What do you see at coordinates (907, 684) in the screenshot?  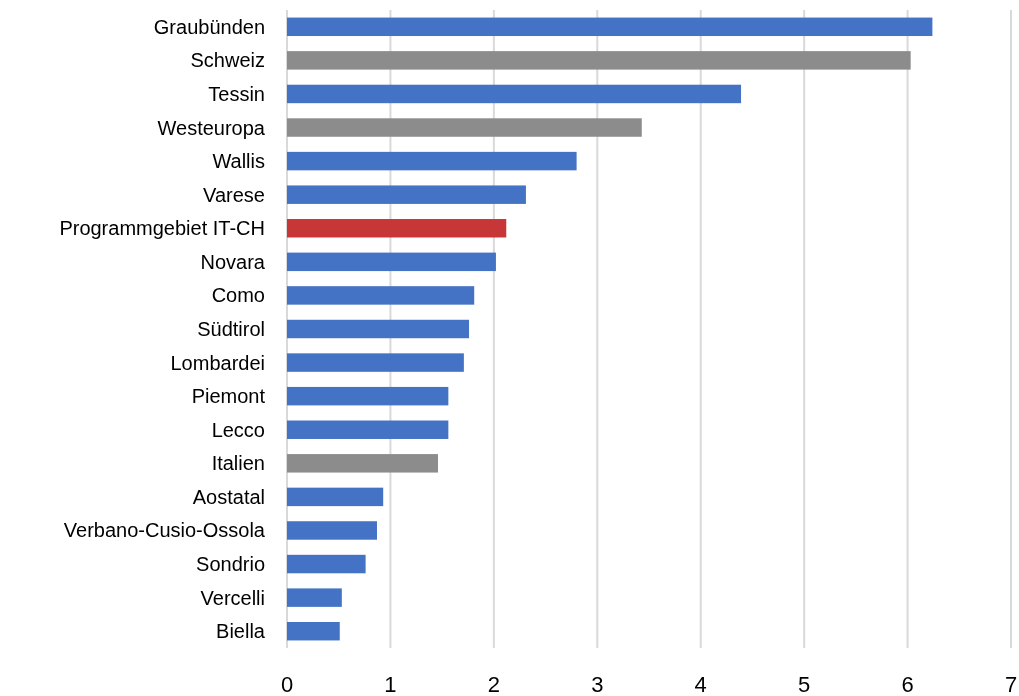 I see `x-tick-label: 6` at bounding box center [907, 684].